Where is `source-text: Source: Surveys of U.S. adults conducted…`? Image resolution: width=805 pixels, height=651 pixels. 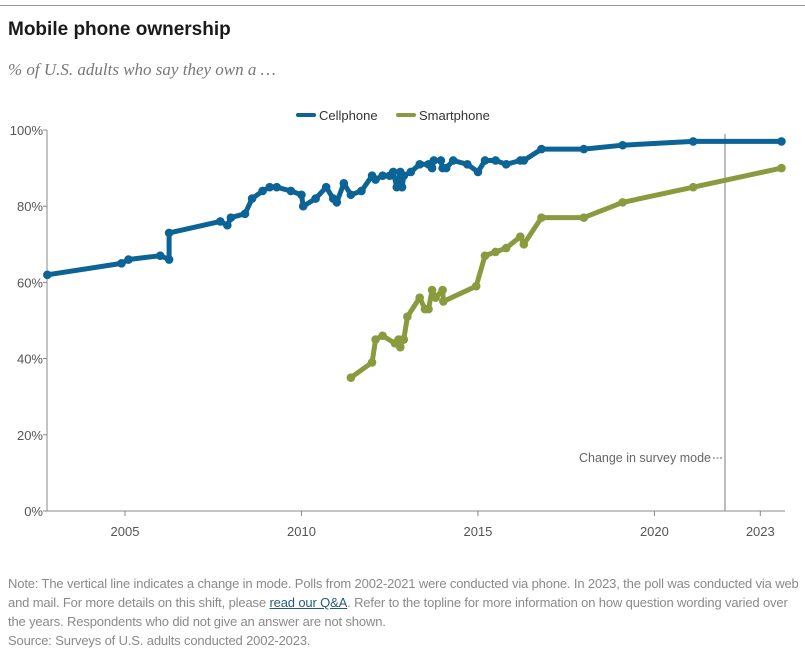
source-text: Source: Surveys of U.S. adults conducted… is located at coordinates (159, 640).